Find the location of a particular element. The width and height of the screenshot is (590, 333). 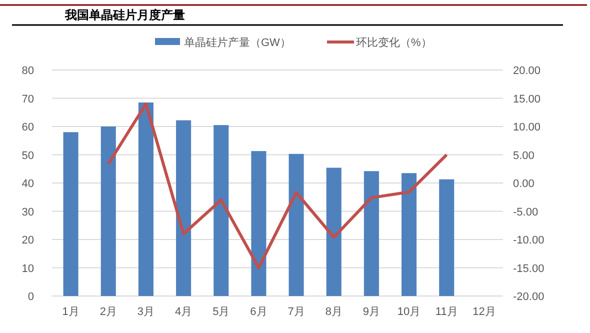

x-tick-label: 2月 is located at coordinates (108, 312).